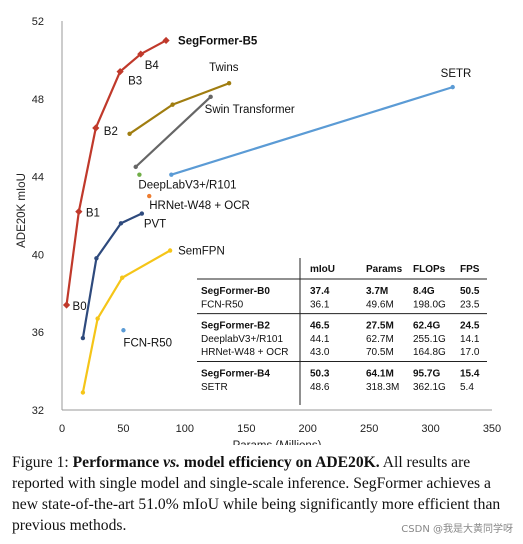 The width and height of the screenshot is (523, 544). I want to click on series-label: HRNet-W48 + OCR, so click(199, 206).